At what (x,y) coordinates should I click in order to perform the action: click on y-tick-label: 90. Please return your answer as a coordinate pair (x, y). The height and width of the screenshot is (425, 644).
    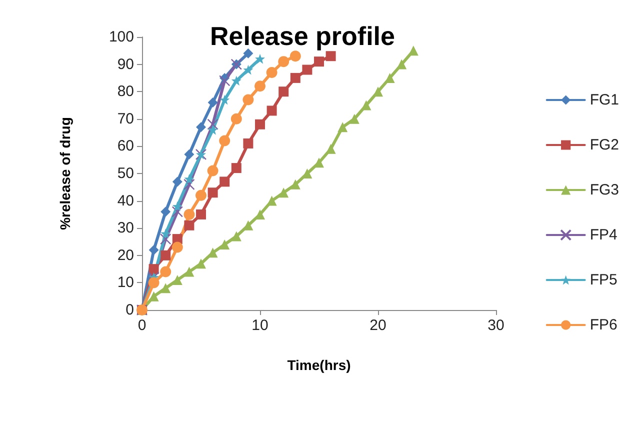
    Looking at the image, I should click on (125, 64).